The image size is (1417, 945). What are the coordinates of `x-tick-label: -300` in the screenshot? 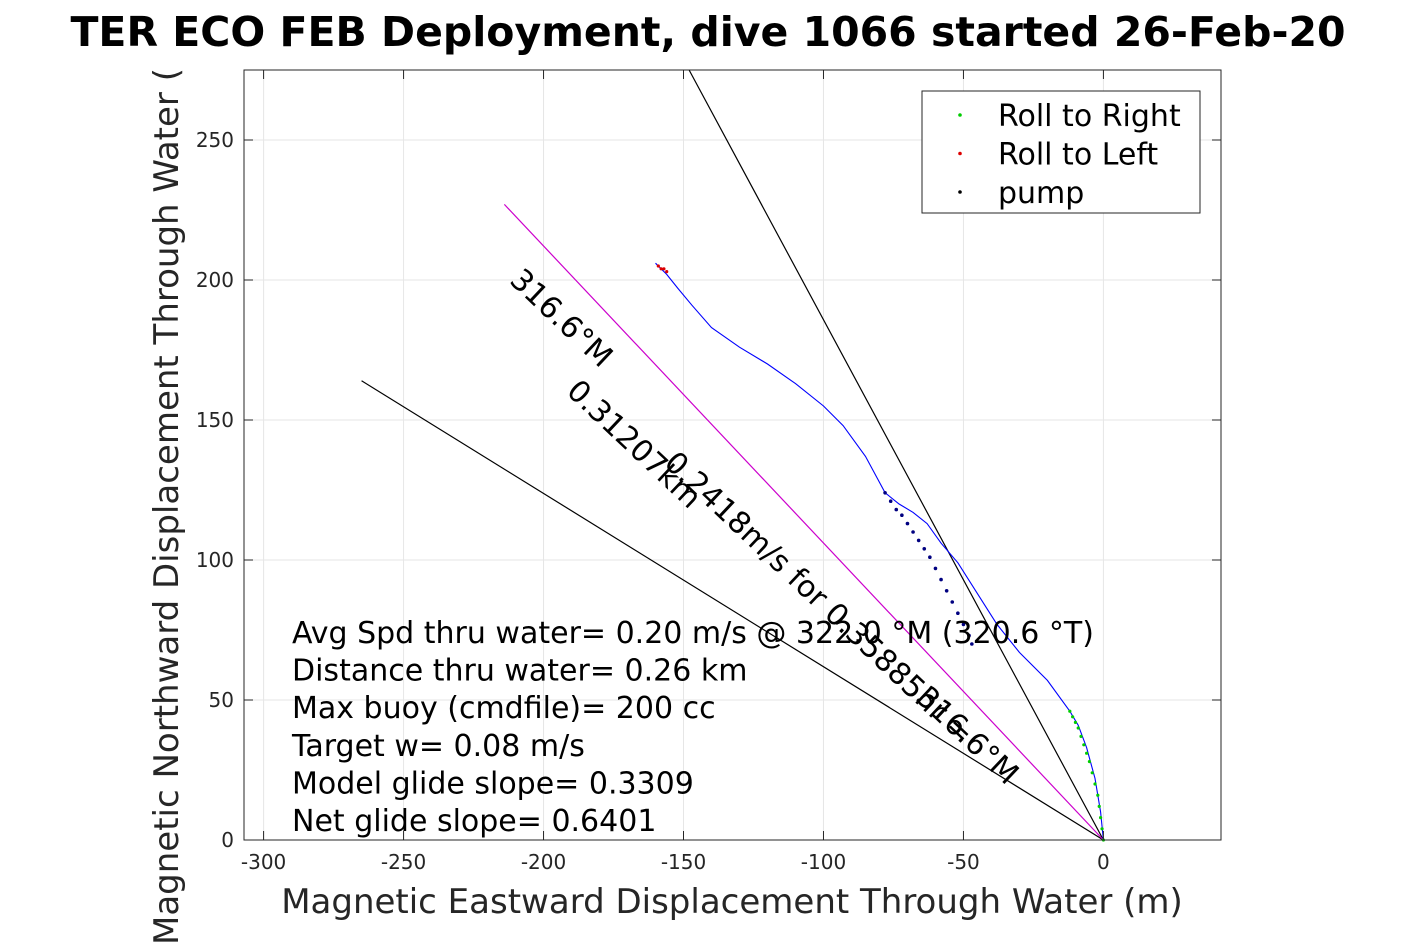 It's located at (263, 862).